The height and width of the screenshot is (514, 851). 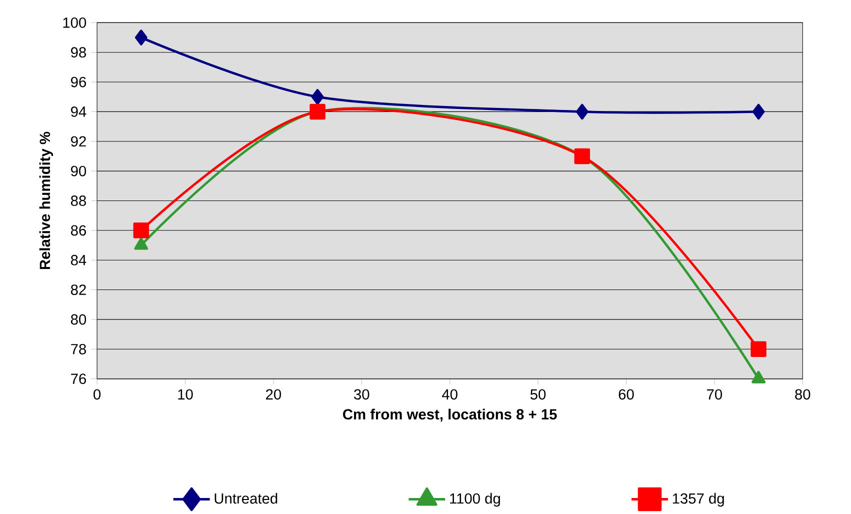 What do you see at coordinates (78, 112) in the screenshot?
I see `y-tick-label: 94` at bounding box center [78, 112].